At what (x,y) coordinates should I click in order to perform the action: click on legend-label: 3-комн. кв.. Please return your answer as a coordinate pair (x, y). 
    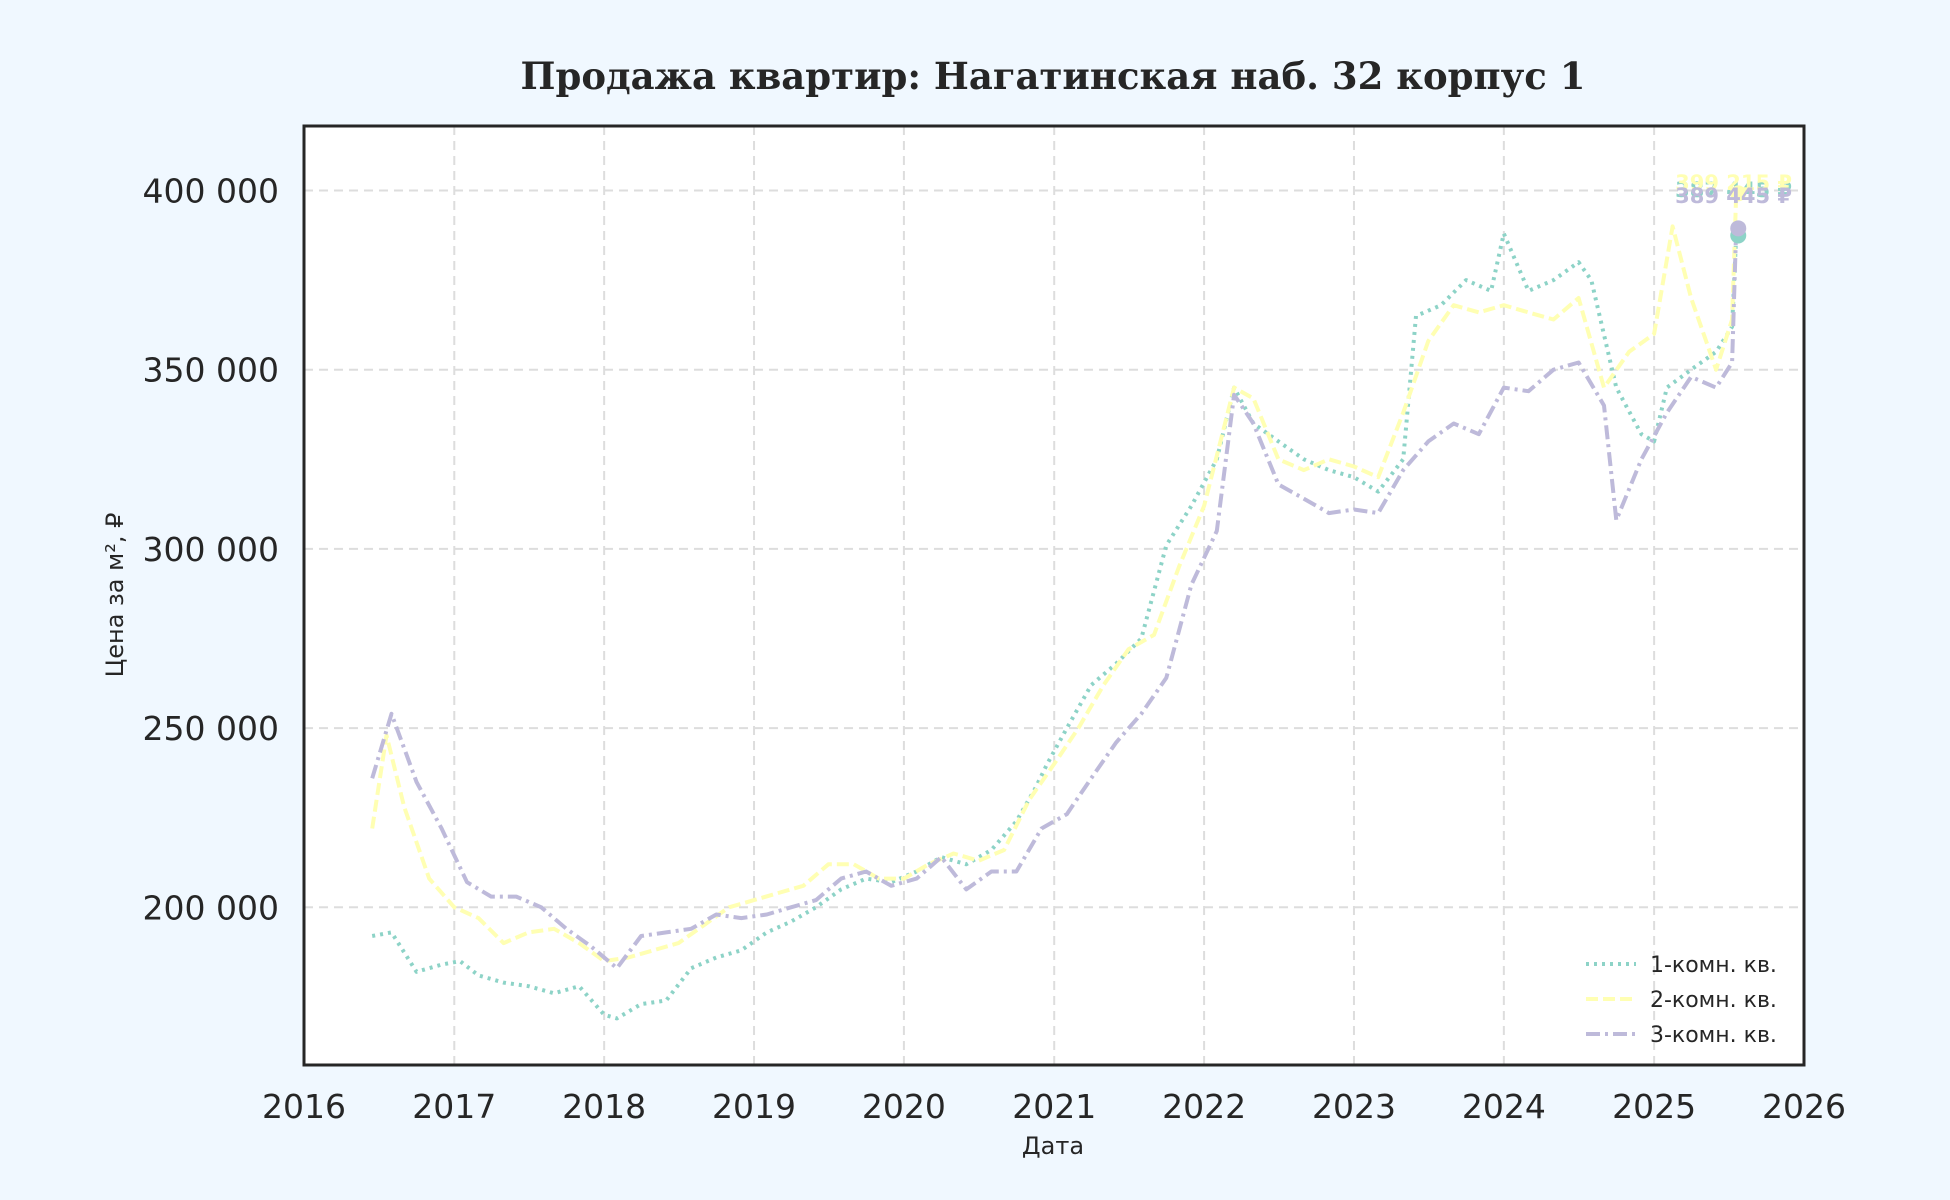
    Looking at the image, I should click on (1713, 1035).